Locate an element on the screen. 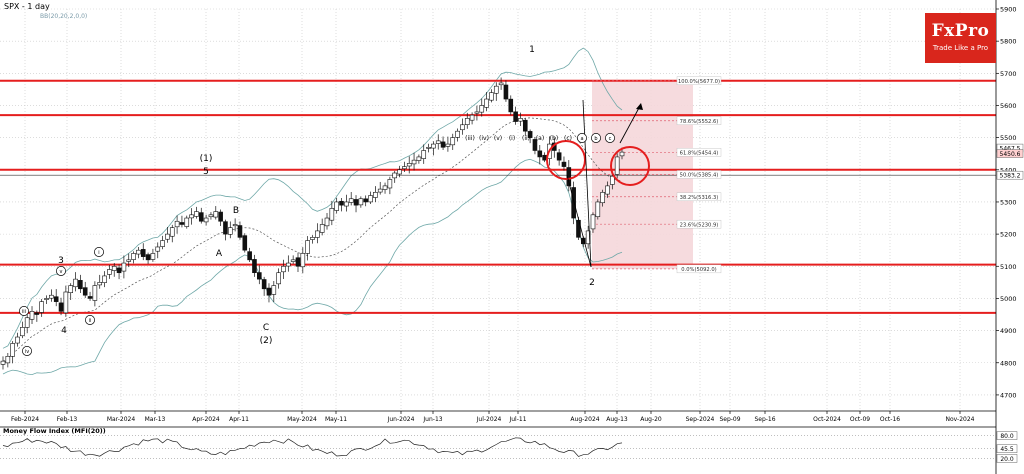 This screenshot has width=1024, height=474. projection-arrow is located at coordinates (630, 124).